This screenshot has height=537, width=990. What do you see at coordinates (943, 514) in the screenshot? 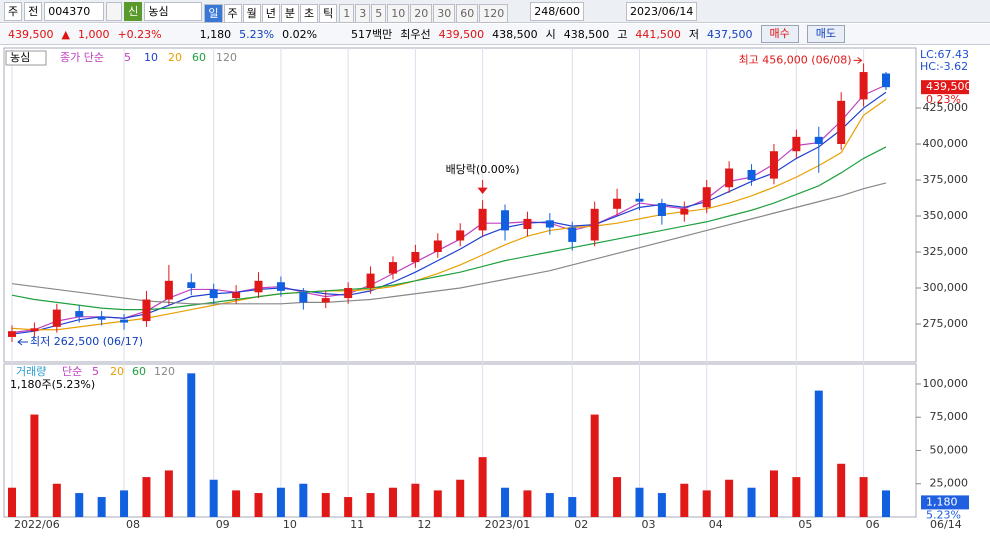
I see `last-volume-pct: 5.23%` at bounding box center [943, 514].